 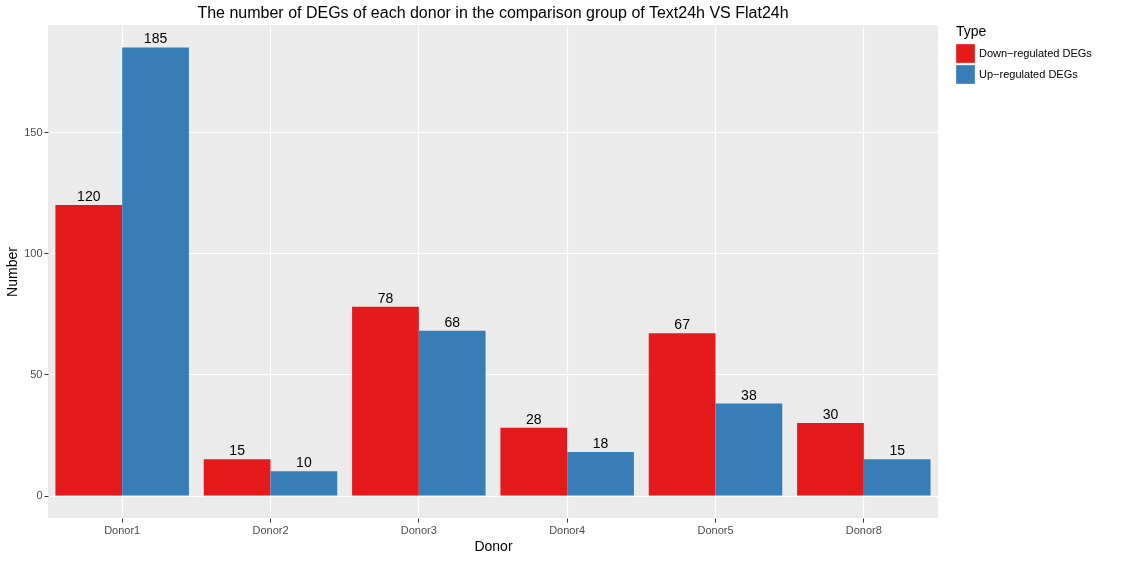 I want to click on data-label: 28, so click(x=534, y=418).